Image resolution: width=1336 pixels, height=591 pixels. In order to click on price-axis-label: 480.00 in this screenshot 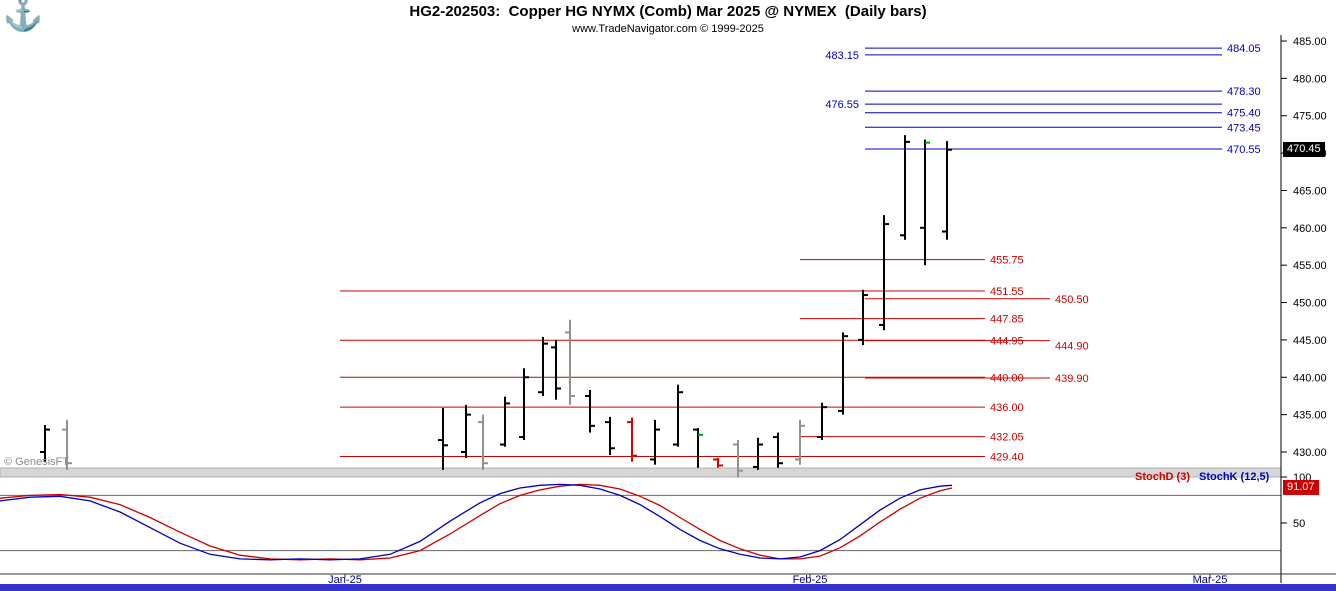, I will do `click(1310, 79)`.